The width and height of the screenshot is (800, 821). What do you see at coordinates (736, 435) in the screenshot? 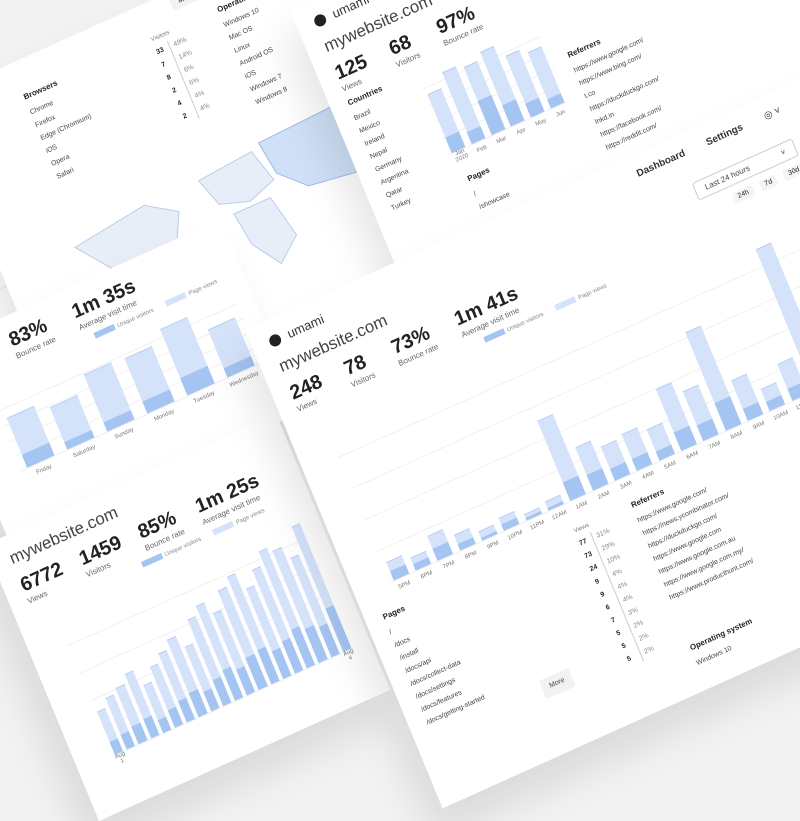
I see `x-tick-label: 8AM` at bounding box center [736, 435].